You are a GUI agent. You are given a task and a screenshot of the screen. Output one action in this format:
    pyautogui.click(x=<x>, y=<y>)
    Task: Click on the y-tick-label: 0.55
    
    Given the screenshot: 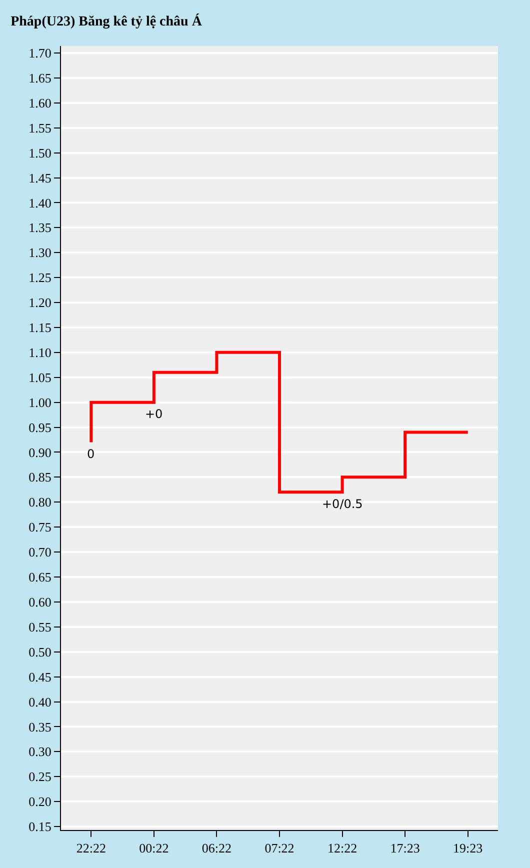 What is the action you would take?
    pyautogui.click(x=40, y=626)
    